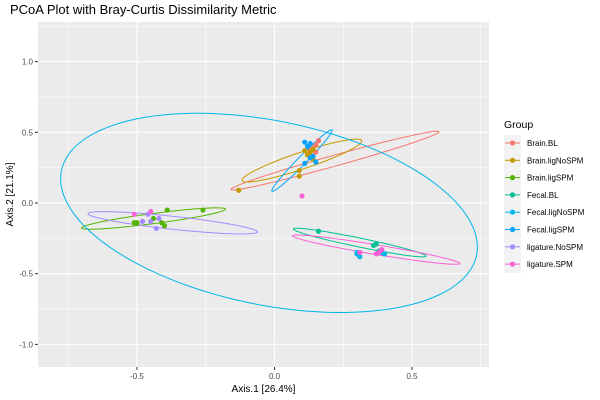 This screenshot has width=600, height=400. What do you see at coordinates (28, 62) in the screenshot?
I see `y-tick-label: 1.0` at bounding box center [28, 62].